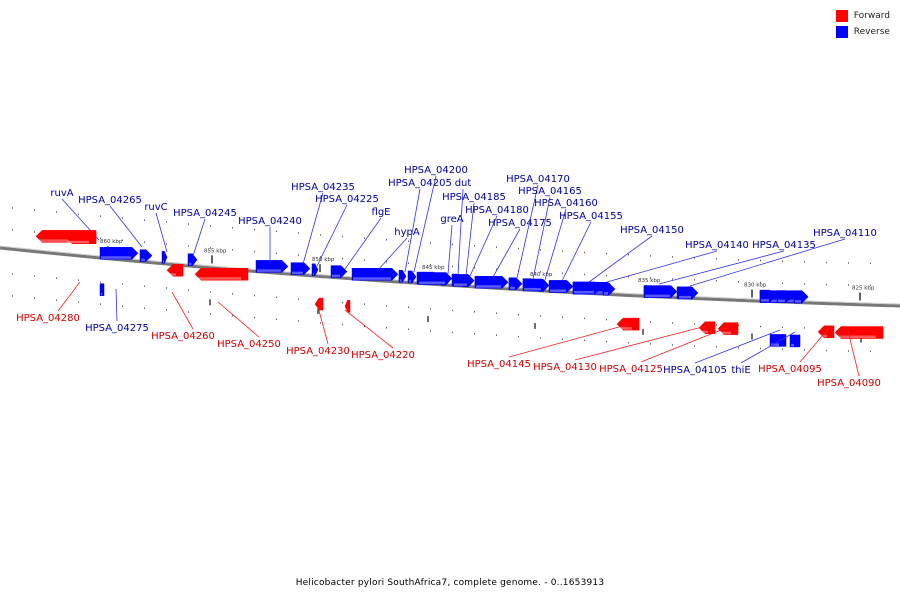  What do you see at coordinates (172, 274) in the screenshot?
I see `gene-hpsa-04260-shade` at bounding box center [172, 274].